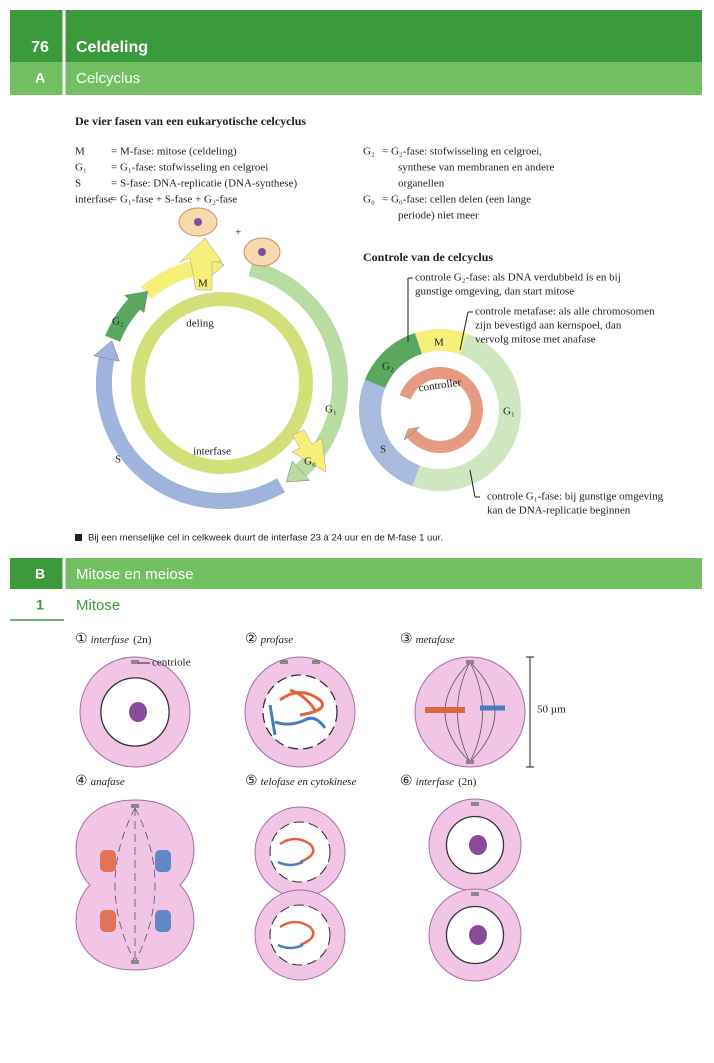 This screenshot has width=714, height=1063. I want to click on section-b-box, so click(37, 573).